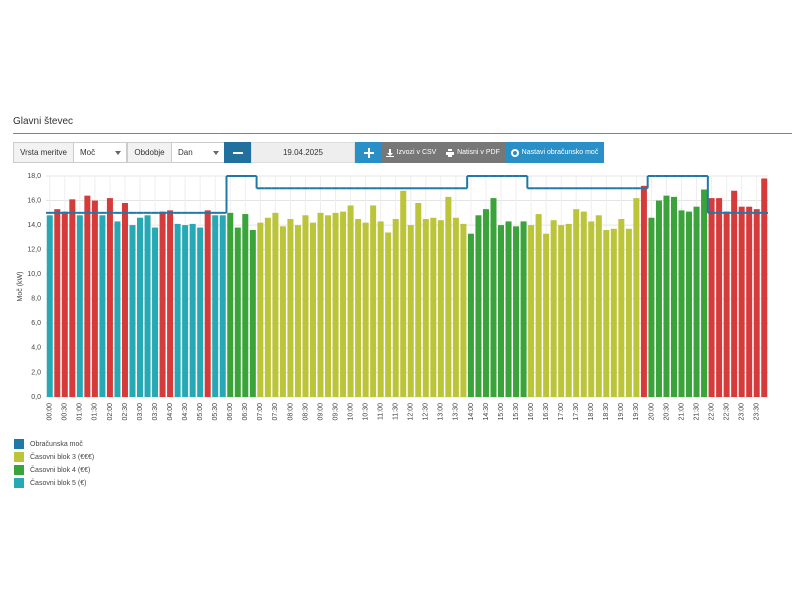  I want to click on x-tick-label: 08:00, so click(290, 412).